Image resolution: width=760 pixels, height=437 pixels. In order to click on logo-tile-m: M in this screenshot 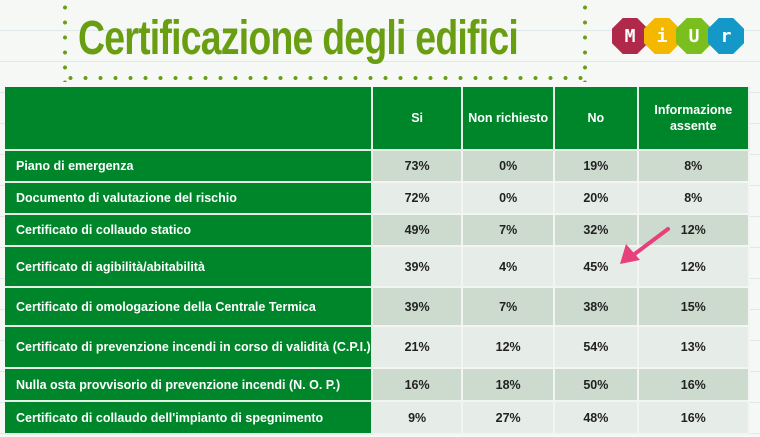, I will do `click(630, 36)`.